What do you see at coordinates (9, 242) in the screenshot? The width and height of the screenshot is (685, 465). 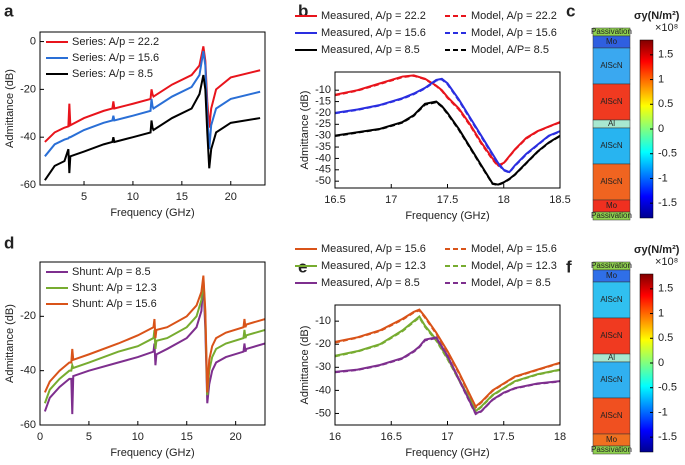 I see `panel-label: d` at bounding box center [9, 242].